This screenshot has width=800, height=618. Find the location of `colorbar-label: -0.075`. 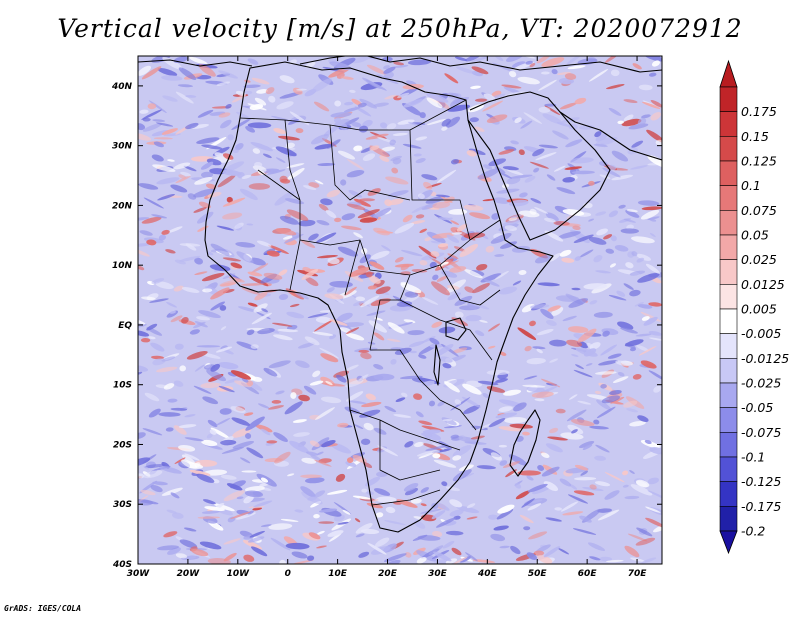

colorbar-label: -0.075 is located at coordinates (761, 432).